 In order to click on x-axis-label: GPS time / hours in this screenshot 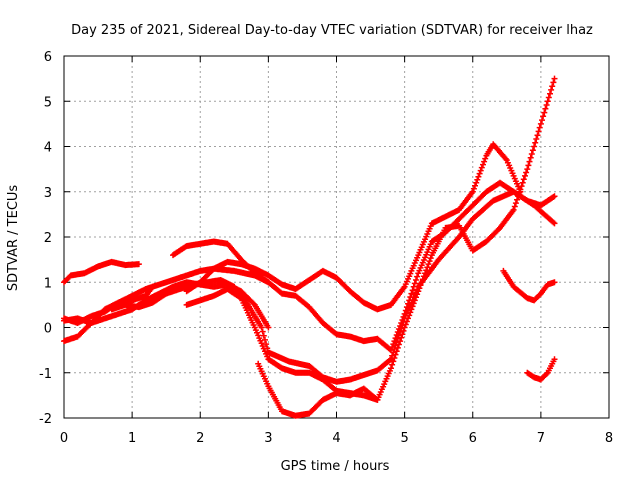, I will do `click(335, 466)`.